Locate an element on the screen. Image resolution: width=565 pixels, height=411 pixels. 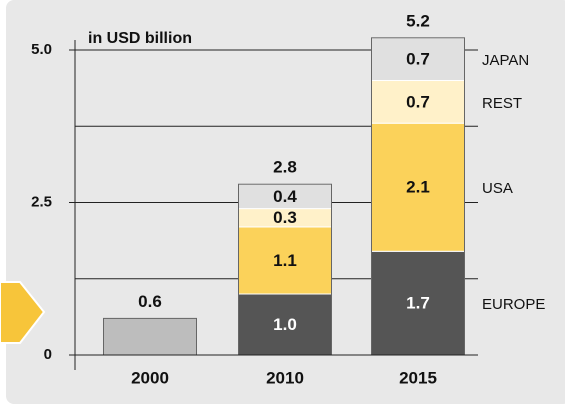
legend-label: USA is located at coordinates (497, 188).